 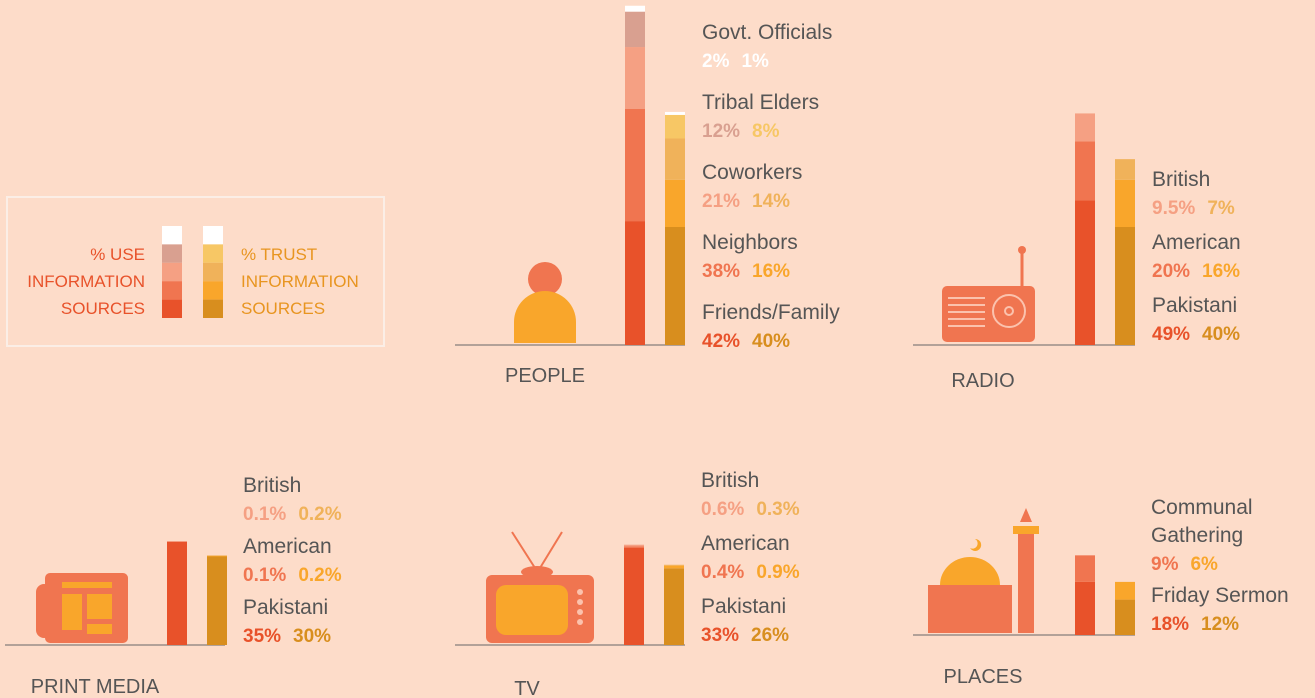 I want to click on series-values: 9.5% 7%, so click(x=1233, y=209).